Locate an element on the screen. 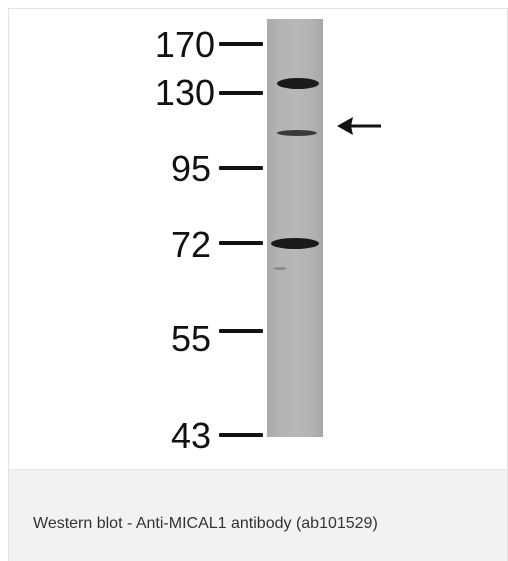  band-faint is located at coordinates (280, 268).